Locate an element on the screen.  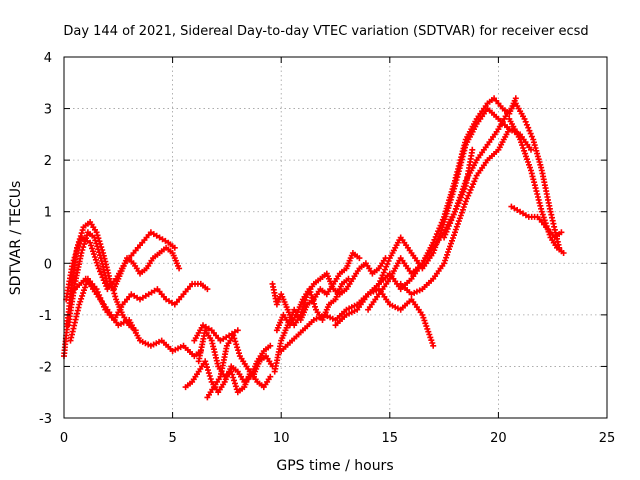
y-tick-label: 4 is located at coordinates (48, 58).